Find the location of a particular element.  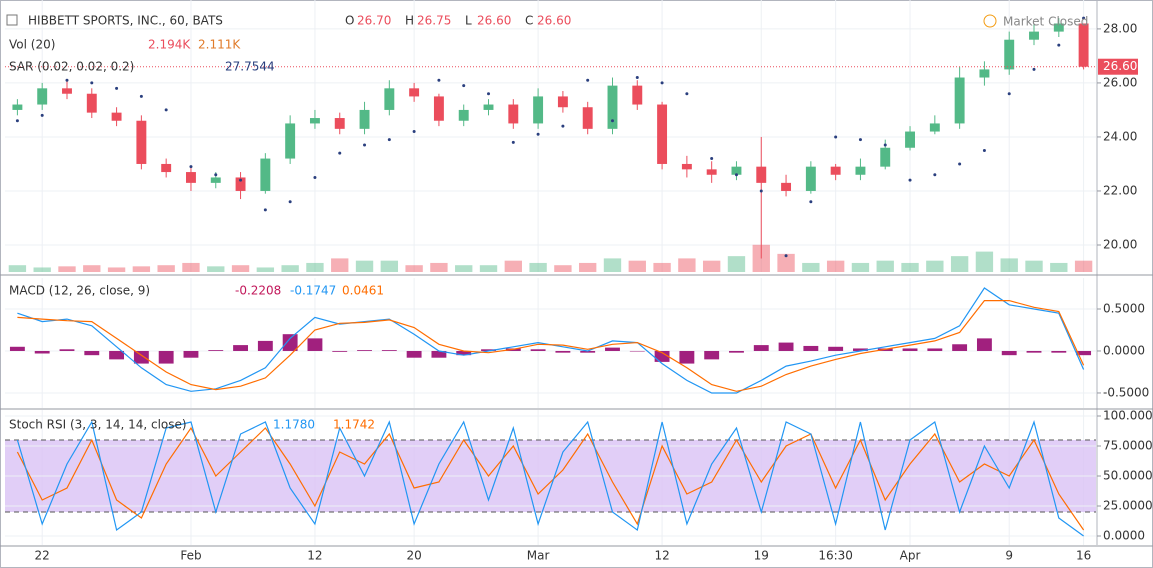

chart-title: HIBBETT SPORTS, INC., 60, BATS is located at coordinates (125, 21).